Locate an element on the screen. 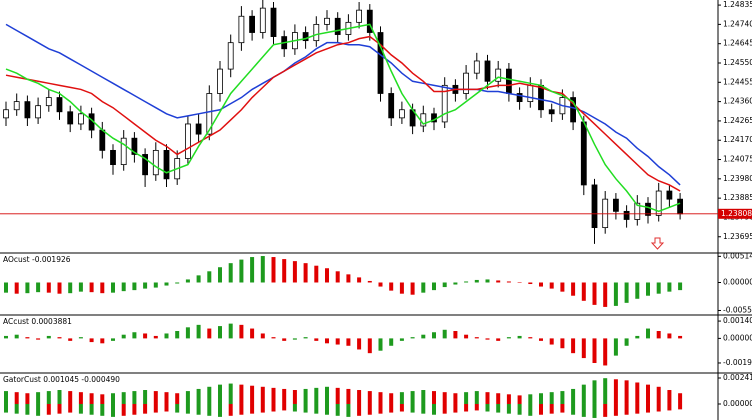 The height and width of the screenshot is (420, 752). price-label-bg is located at coordinates (735, 213).